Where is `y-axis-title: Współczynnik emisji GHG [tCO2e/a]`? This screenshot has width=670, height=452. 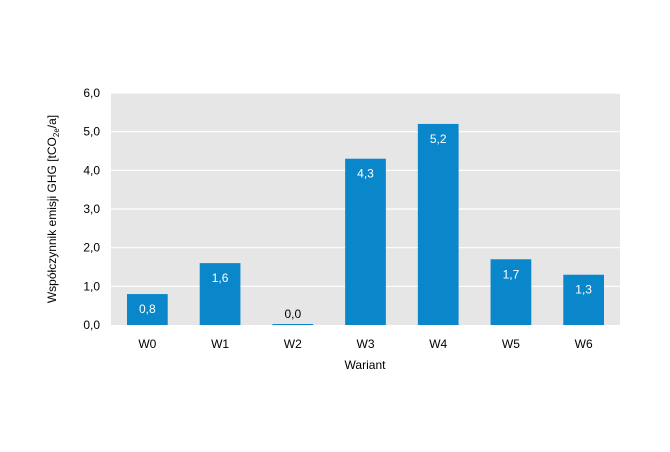 y-axis-title: Współczynnik emisji GHG [tCO2e/a] is located at coordinates (53, 209).